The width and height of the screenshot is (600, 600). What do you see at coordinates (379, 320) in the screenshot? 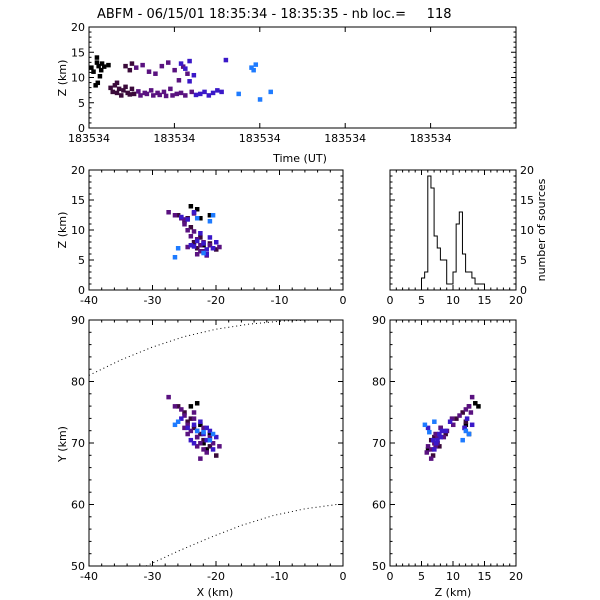
I see `z-y-ytick-label: 90` at bounding box center [379, 320].